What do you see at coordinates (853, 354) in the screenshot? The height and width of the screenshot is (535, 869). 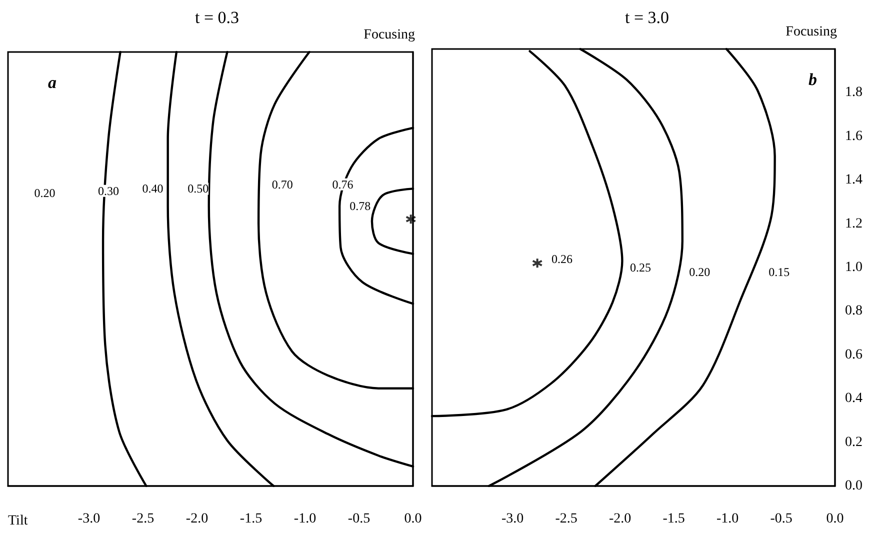 I see `y-tick-label: 0.6` at bounding box center [853, 354].